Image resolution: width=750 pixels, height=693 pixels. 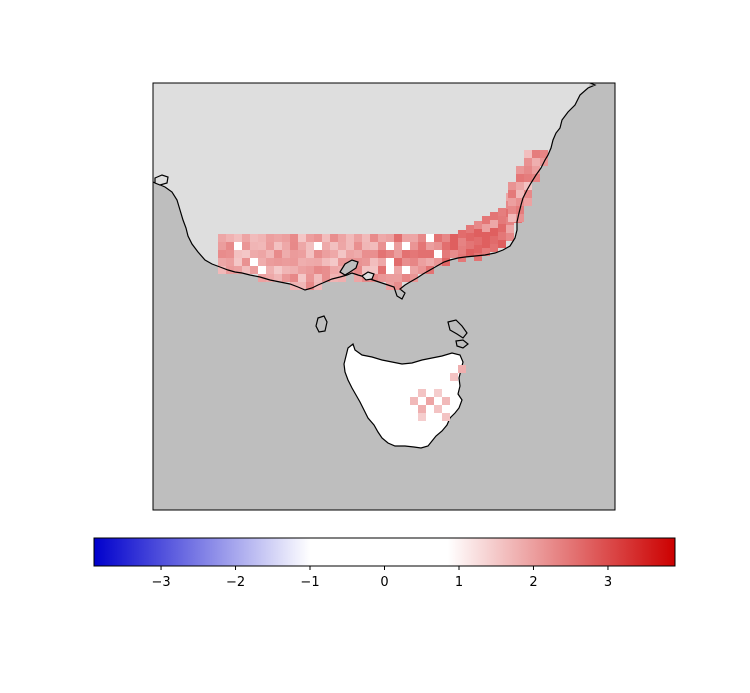 I want to click on cape-barren-island, so click(x=462, y=344).